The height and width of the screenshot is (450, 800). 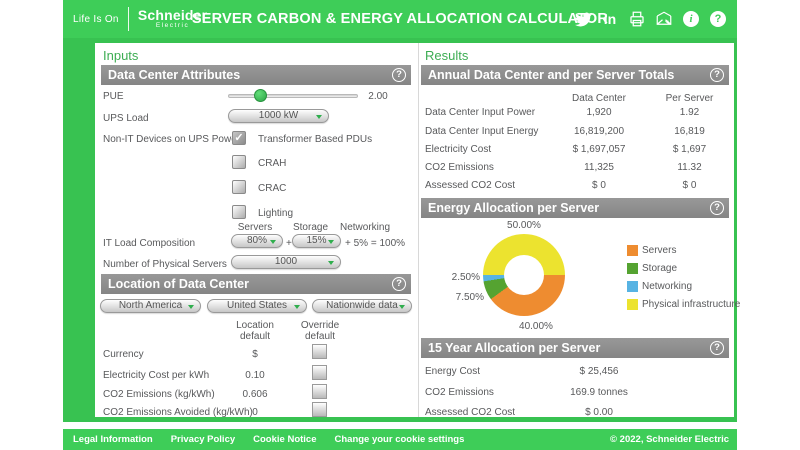 I want to click on row-ps-value: $ 1,697, so click(x=689, y=149).